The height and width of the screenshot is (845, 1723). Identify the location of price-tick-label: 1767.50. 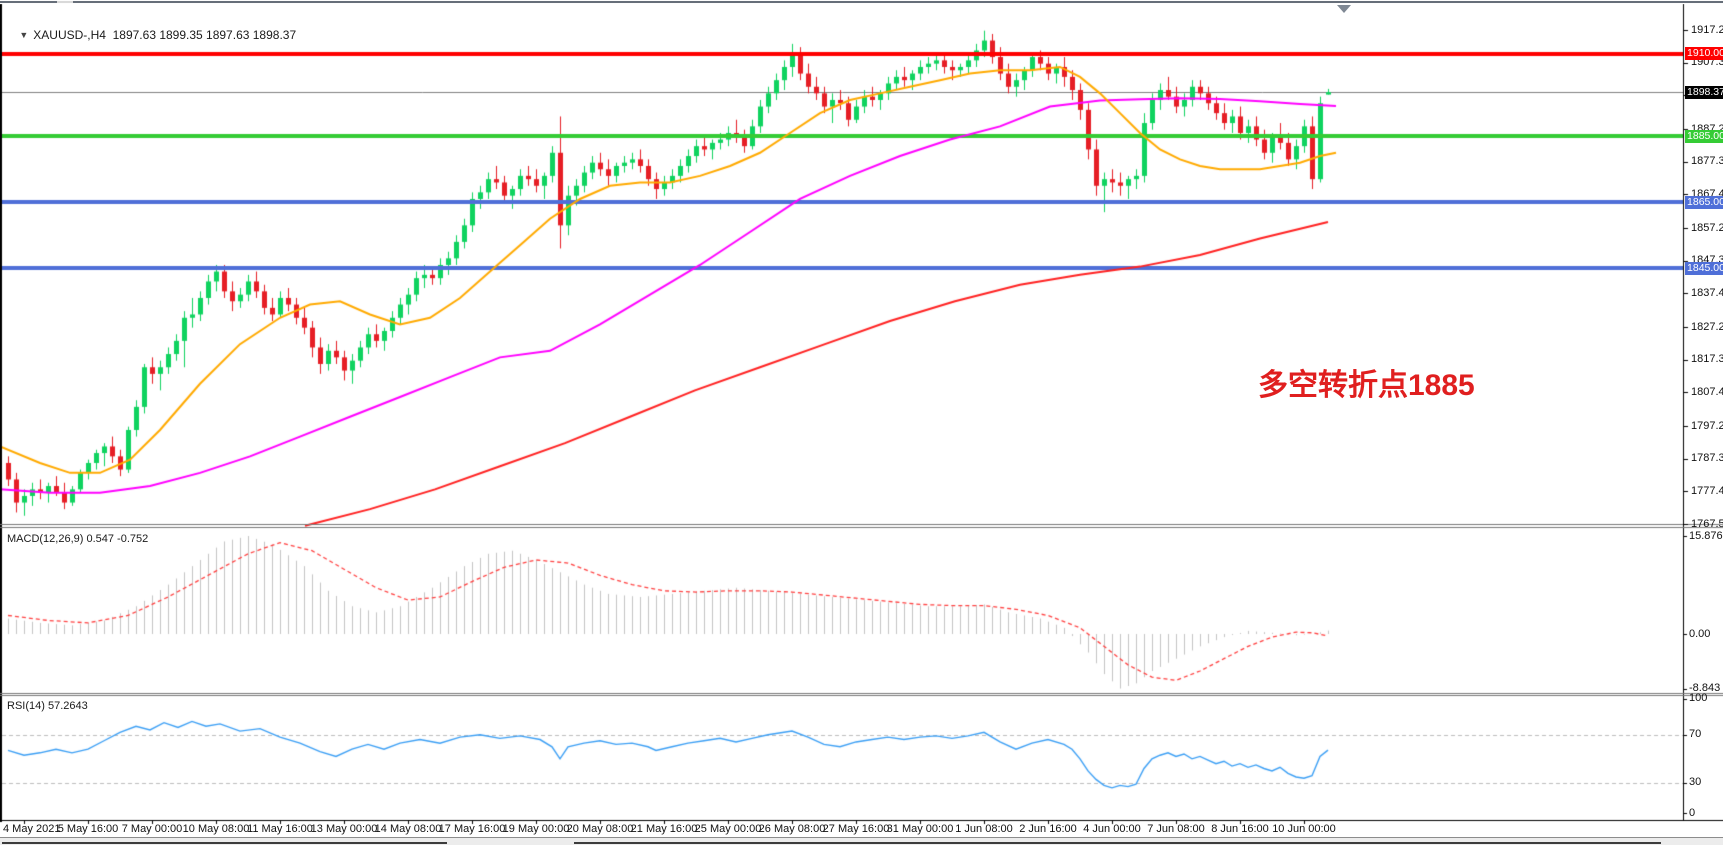
(1707, 523).